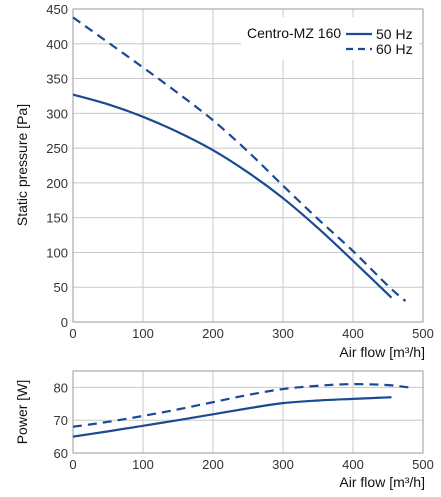 This screenshot has height=497, width=441. What do you see at coordinates (283, 464) in the screenshot?
I see `power-x-tick-label: 300` at bounding box center [283, 464].